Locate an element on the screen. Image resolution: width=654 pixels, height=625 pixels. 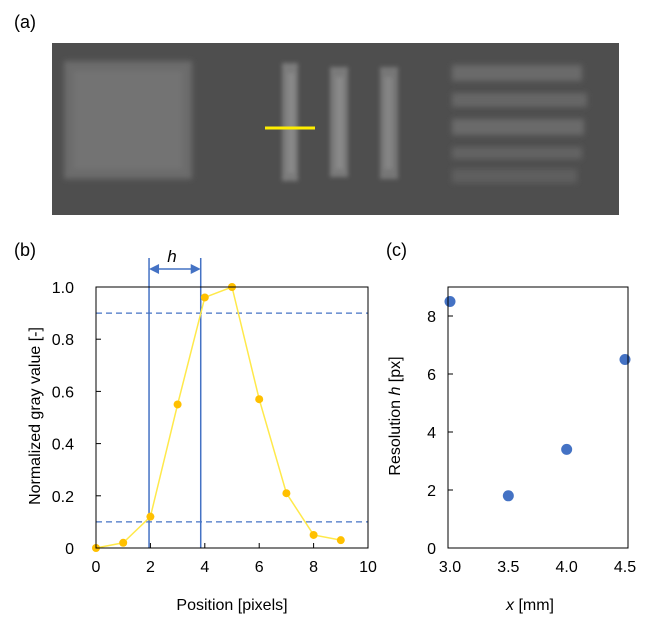
b-y-tick-label: 0.2 is located at coordinates (63, 497).